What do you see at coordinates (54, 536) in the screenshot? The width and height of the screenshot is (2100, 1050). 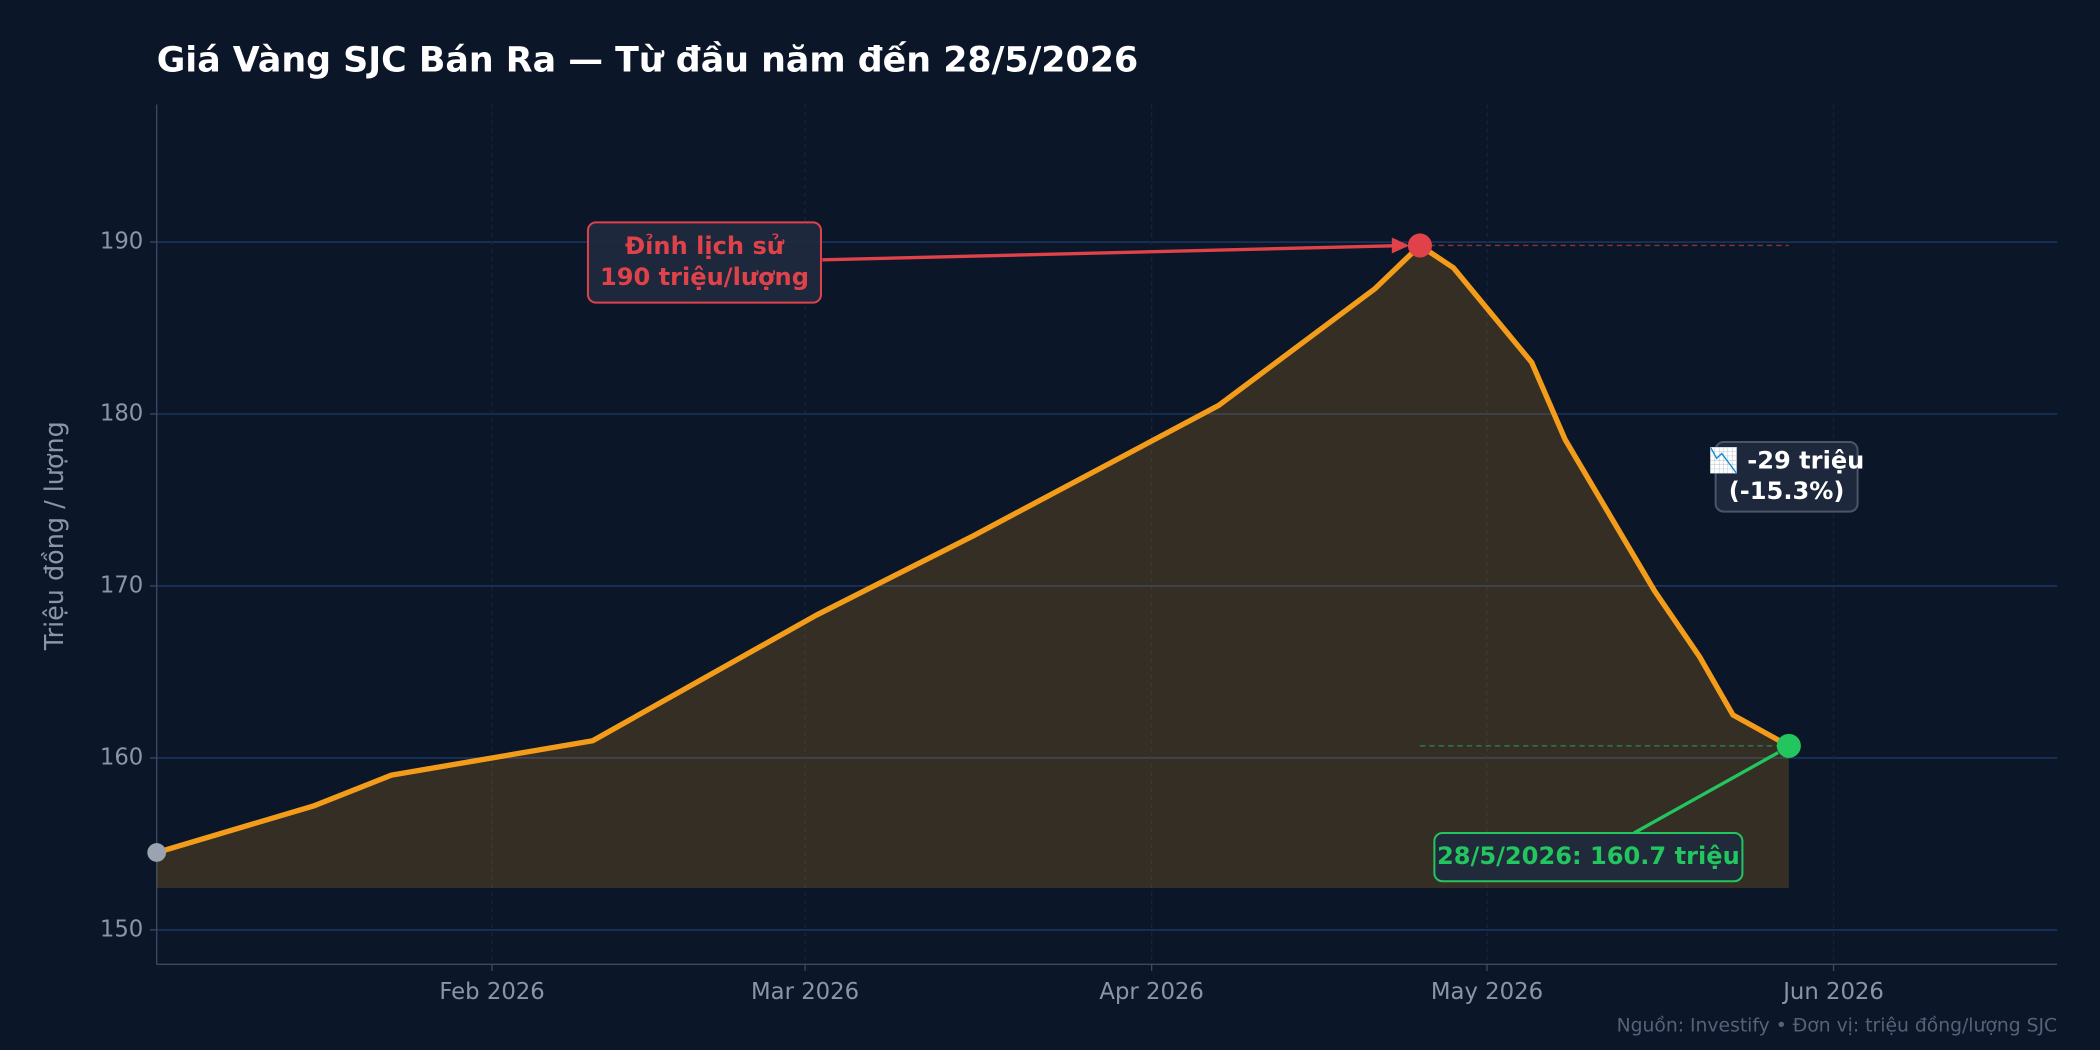 I see `y-axis-label: Triệu đồng / lượng` at bounding box center [54, 536].